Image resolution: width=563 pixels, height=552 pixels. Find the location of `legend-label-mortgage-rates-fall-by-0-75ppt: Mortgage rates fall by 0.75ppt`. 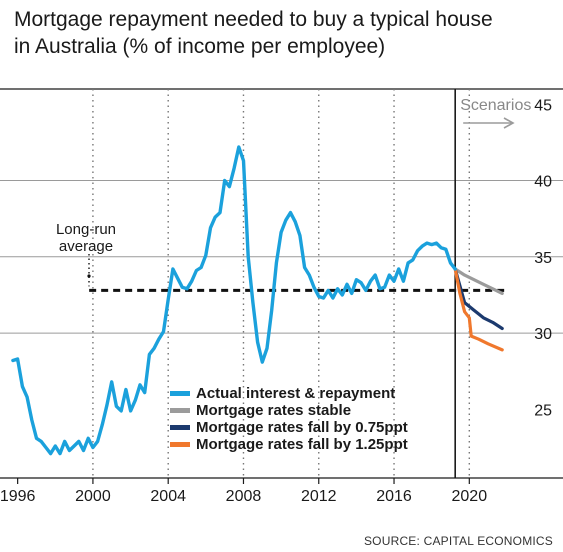

legend-label-mortgage-rates-fall-by-0-75ppt: Mortgage rates fall by 0.75ppt is located at coordinates (302, 427).